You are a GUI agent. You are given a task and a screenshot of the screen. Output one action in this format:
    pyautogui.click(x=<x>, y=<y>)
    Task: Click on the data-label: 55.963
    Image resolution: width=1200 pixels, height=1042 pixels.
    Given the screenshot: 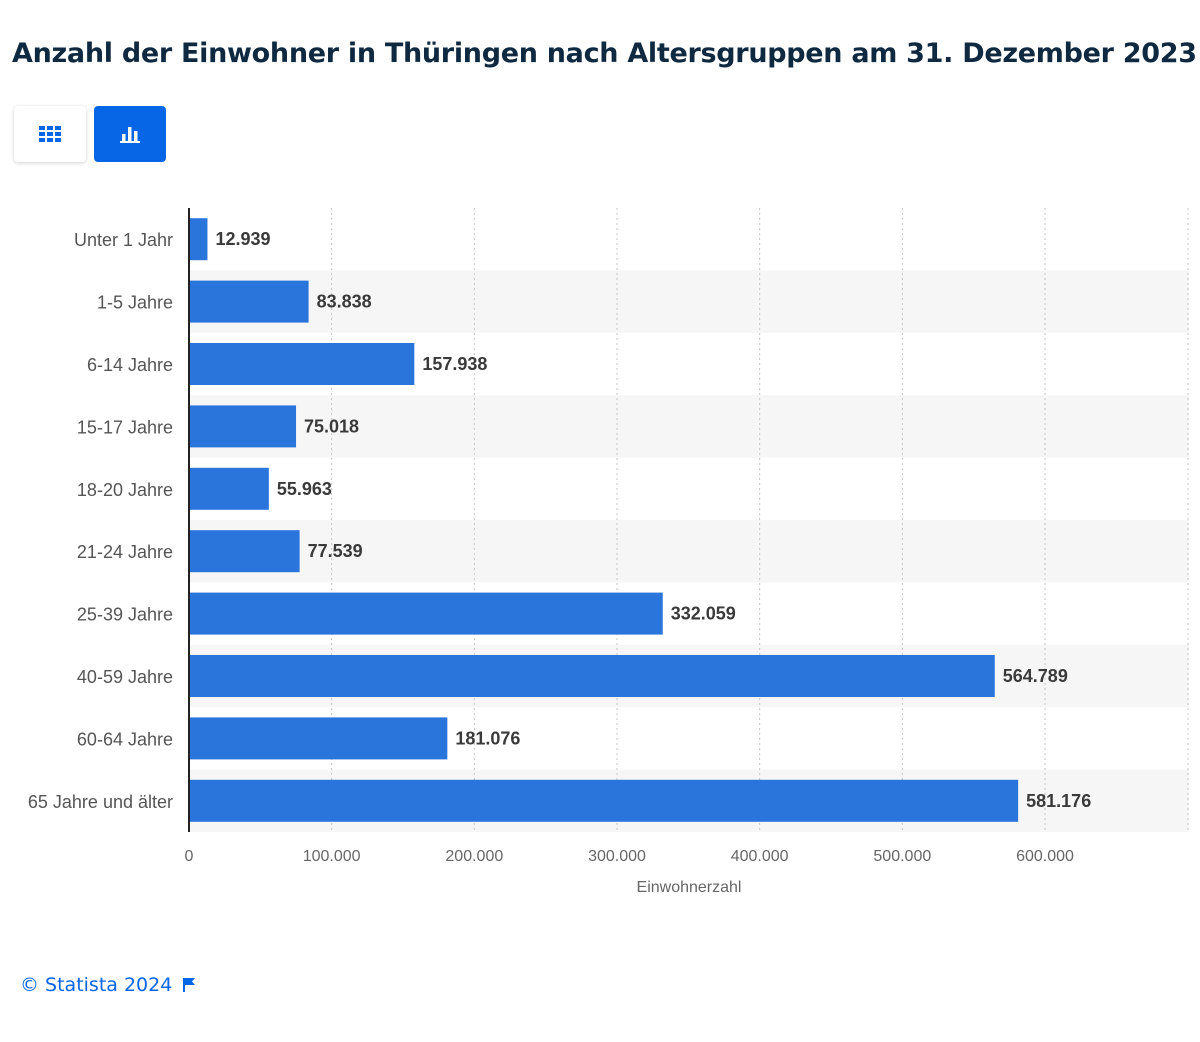 What is the action you would take?
    pyautogui.click(x=304, y=489)
    